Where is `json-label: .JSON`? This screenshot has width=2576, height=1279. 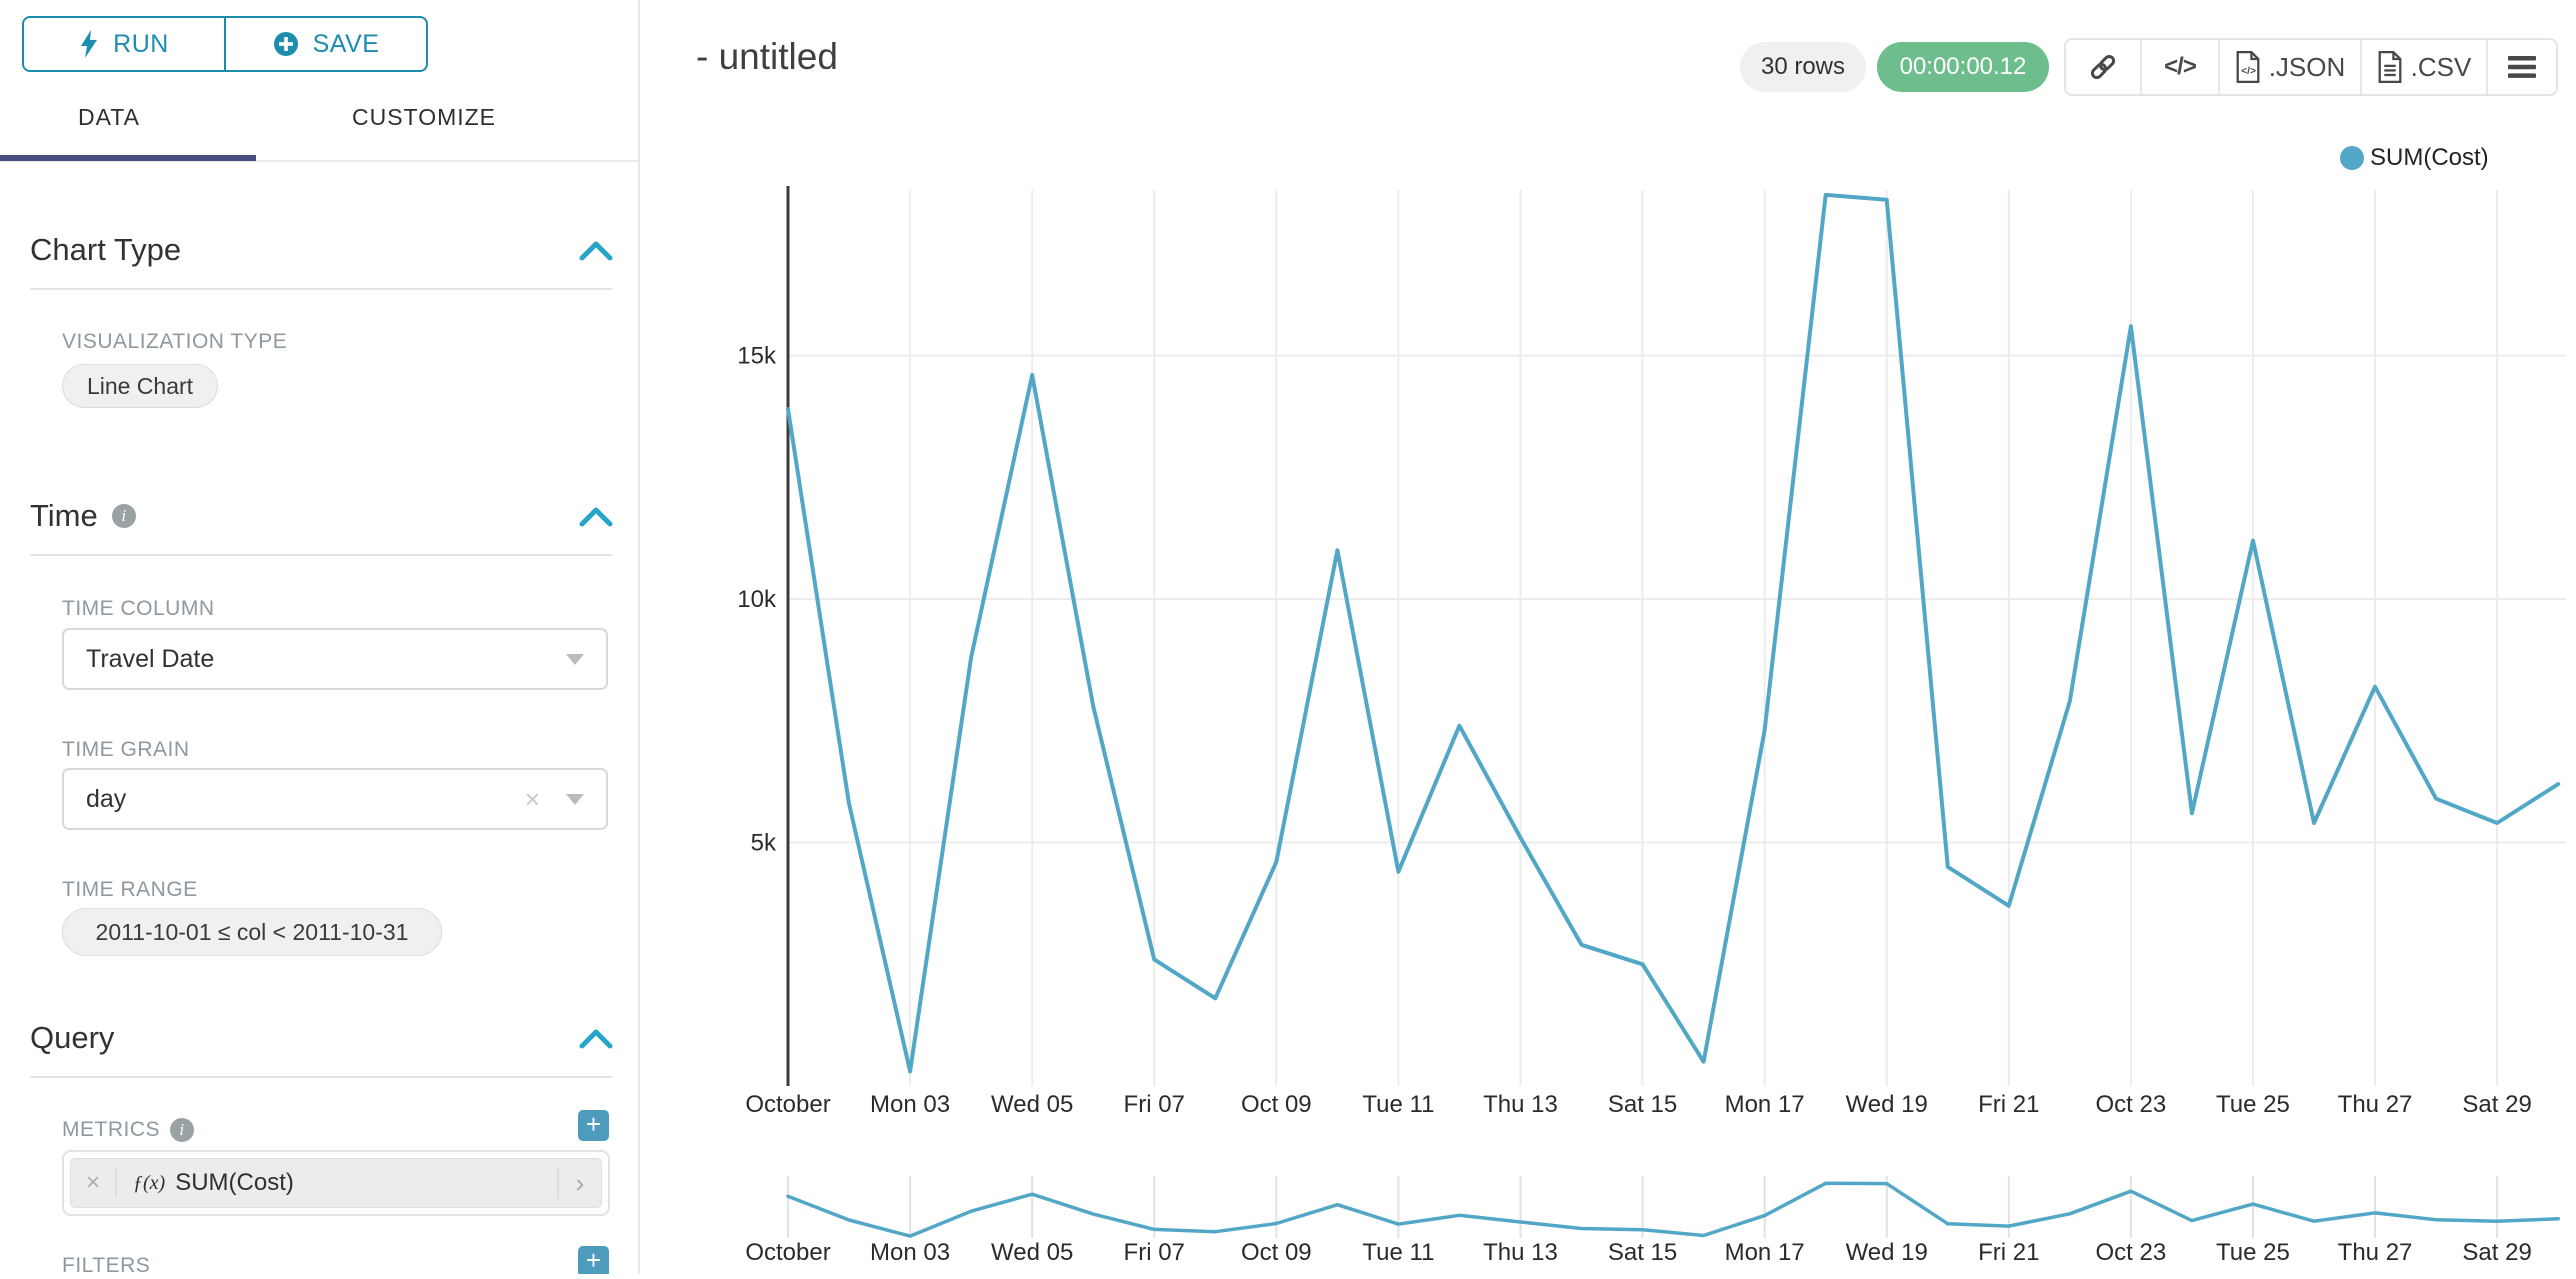
json-label: .JSON is located at coordinates (2307, 66).